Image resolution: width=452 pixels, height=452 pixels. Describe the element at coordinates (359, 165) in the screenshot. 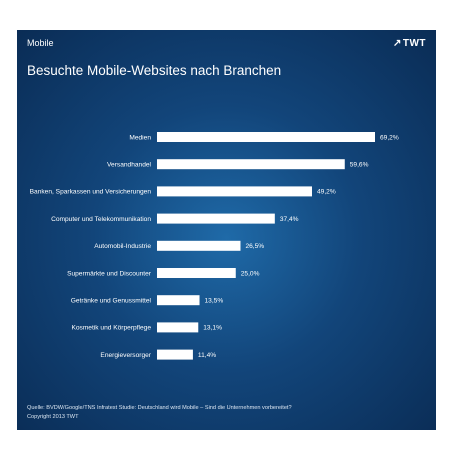

I see `value-label: 59,6%` at that location.